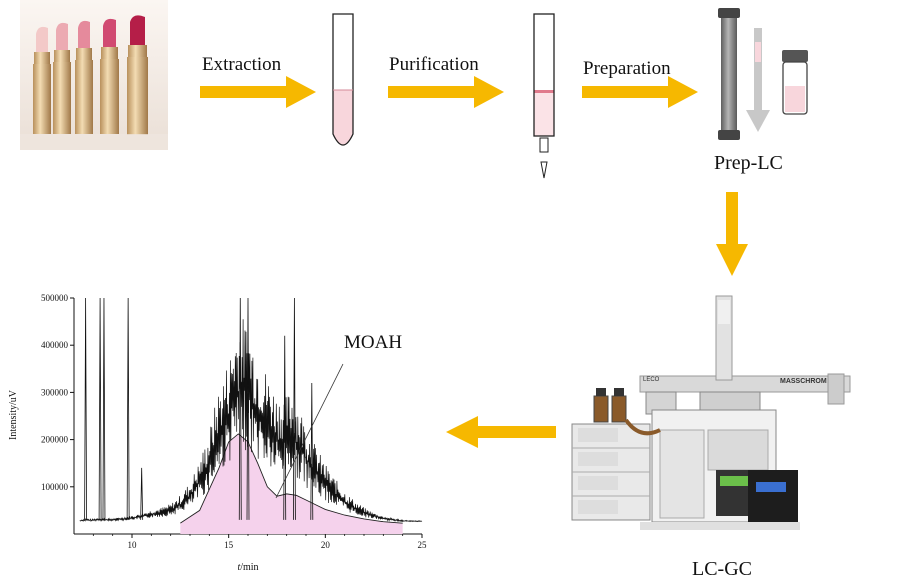 The image size is (900, 588). Describe the element at coordinates (732, 234) in the screenshot. I see `arrow-down` at that location.